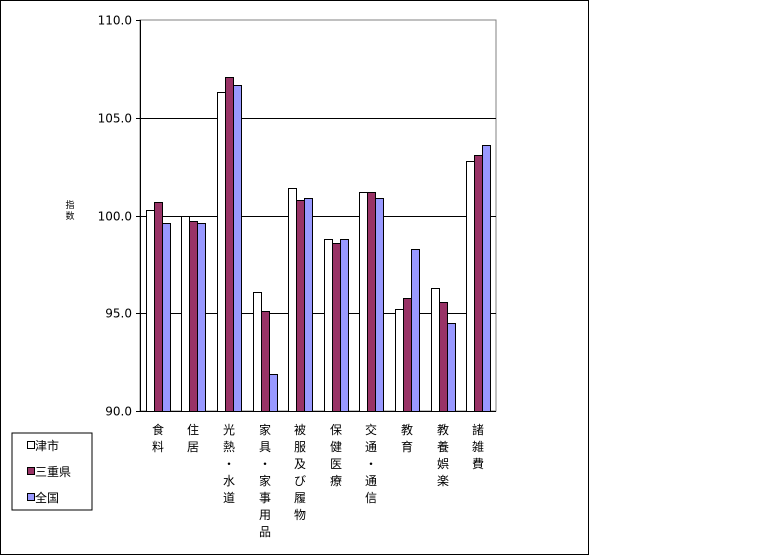 This screenshot has height=556, width=784. Describe the element at coordinates (115, 217) in the screenshot. I see `y-tick-label: 100.0` at that location.